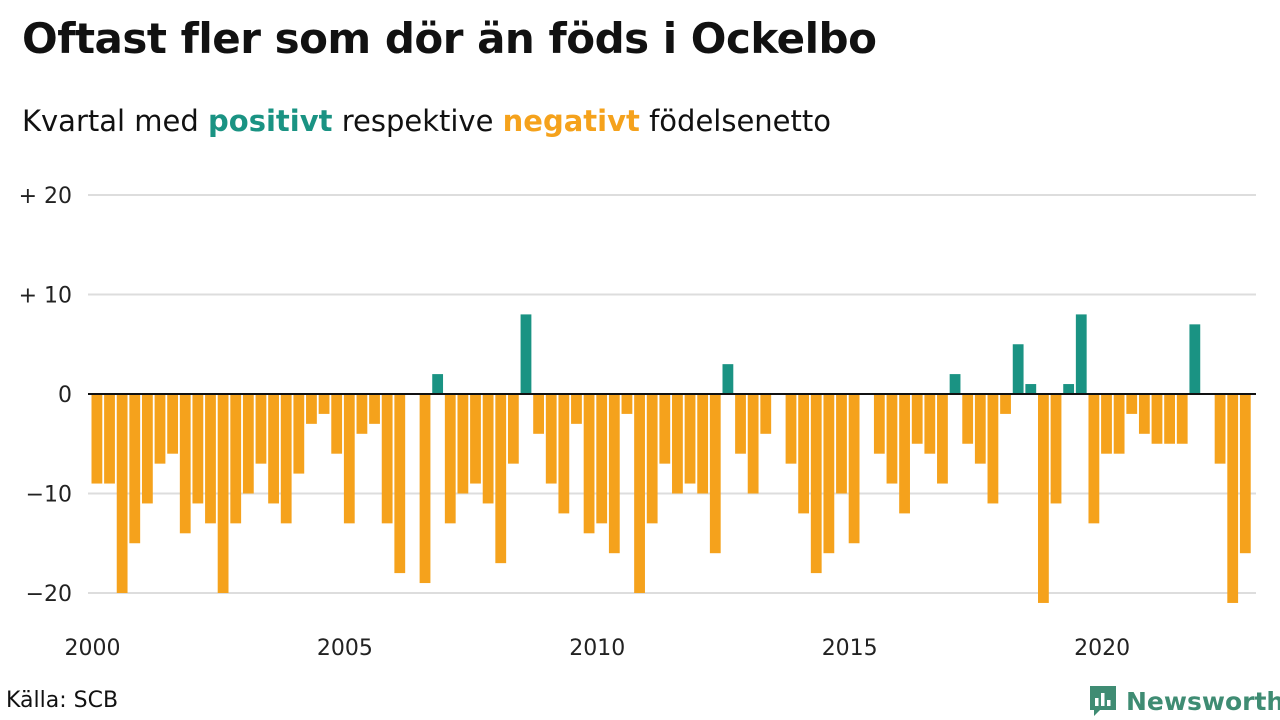  What do you see at coordinates (1103, 701) in the screenshot?
I see `newsworthy-logo-icon` at bounding box center [1103, 701].